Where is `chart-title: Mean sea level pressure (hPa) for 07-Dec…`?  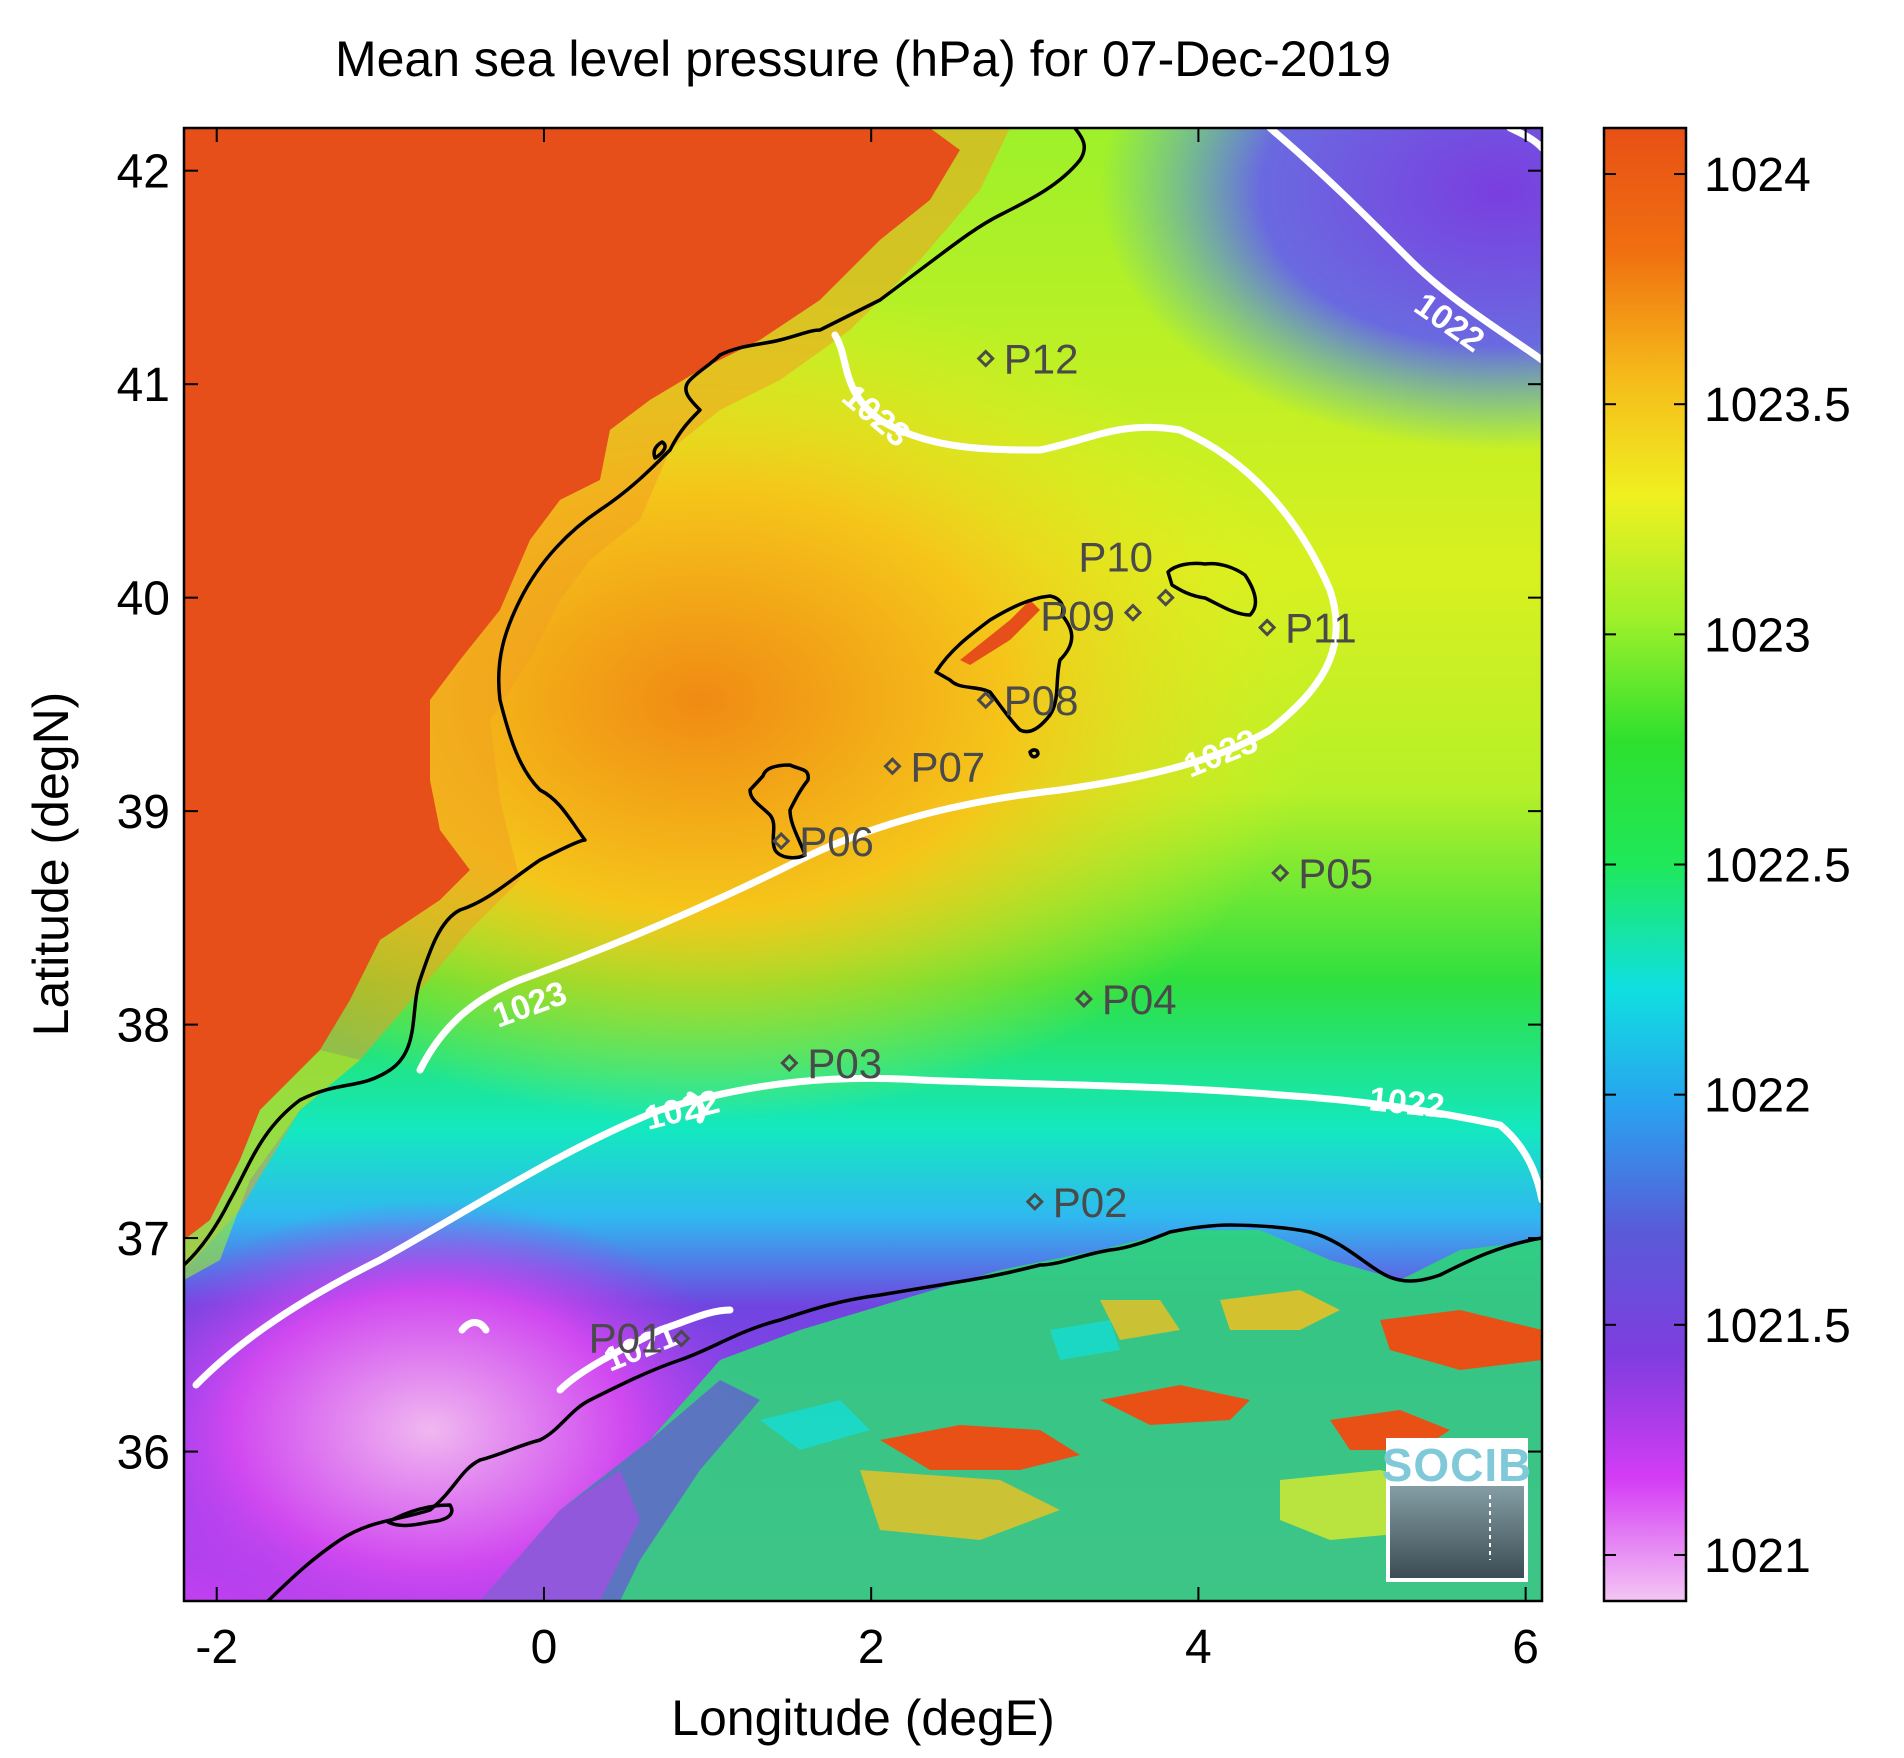 chart-title: Mean sea level pressure (hPa) for 07-Dec… is located at coordinates (863, 59).